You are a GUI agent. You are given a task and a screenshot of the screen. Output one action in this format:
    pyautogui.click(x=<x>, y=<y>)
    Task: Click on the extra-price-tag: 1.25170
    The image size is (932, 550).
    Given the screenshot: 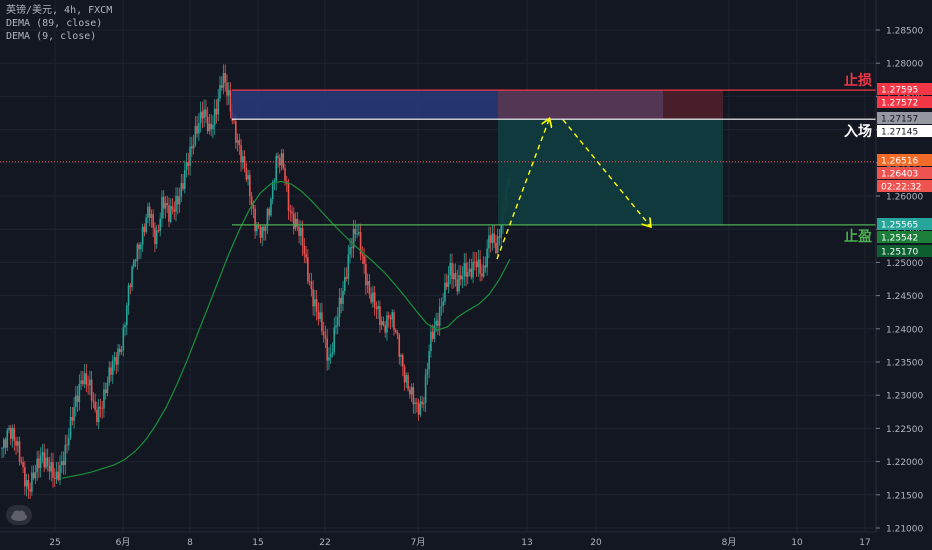 What is the action you would take?
    pyautogui.click(x=899, y=253)
    